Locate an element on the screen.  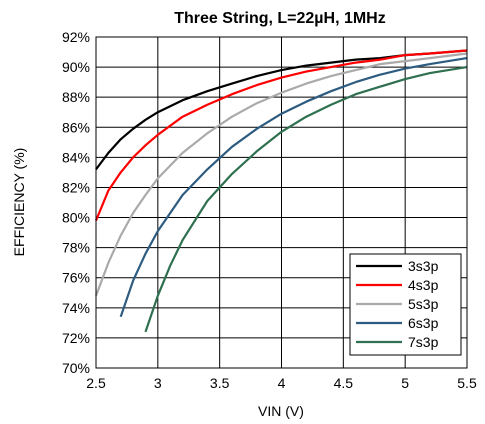
y-tick-label: 90% is located at coordinates (76, 67).